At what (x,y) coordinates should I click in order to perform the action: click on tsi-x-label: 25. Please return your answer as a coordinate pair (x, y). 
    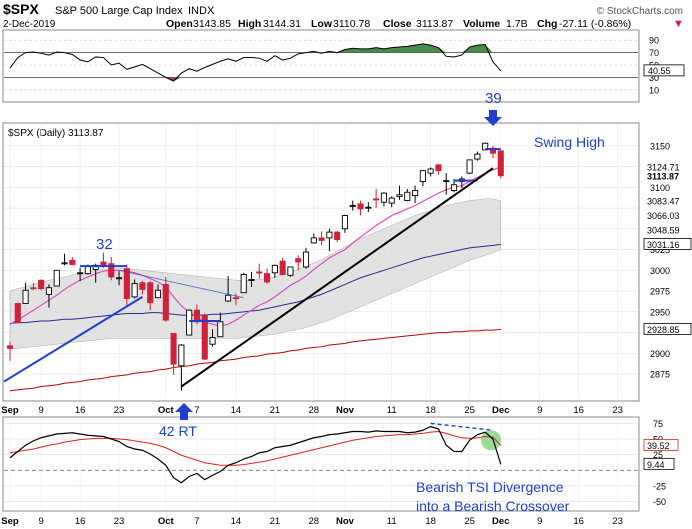
    Looking at the image, I should click on (469, 521).